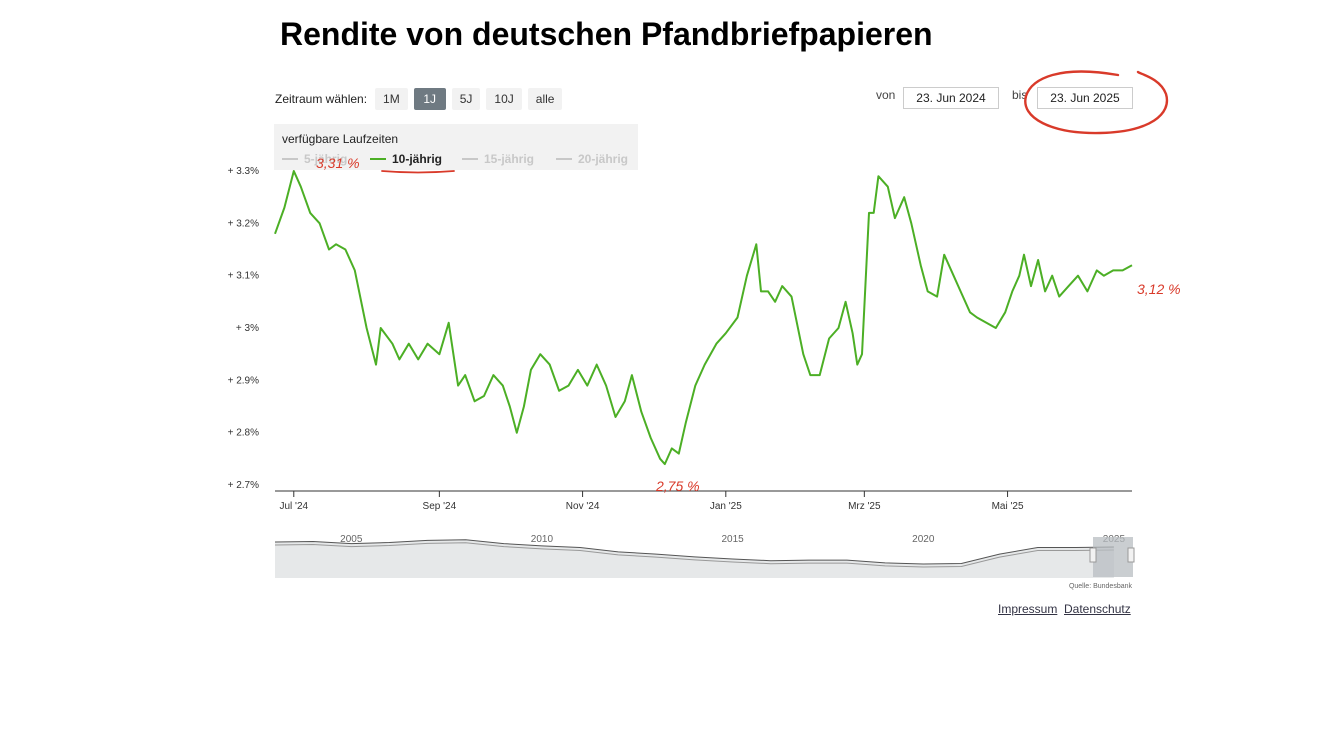 This screenshot has width=1320, height=742. What do you see at coordinates (244, 276) in the screenshot?
I see `y-tick-label: + 3.1%` at bounding box center [244, 276].